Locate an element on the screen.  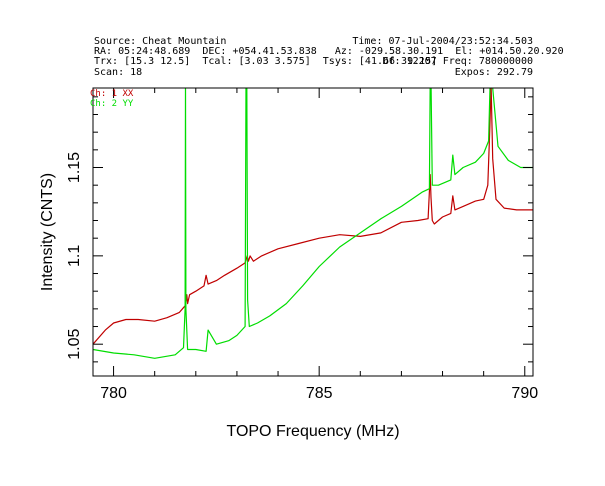
y-tick-label: 1.05 is located at coordinates (74, 344).